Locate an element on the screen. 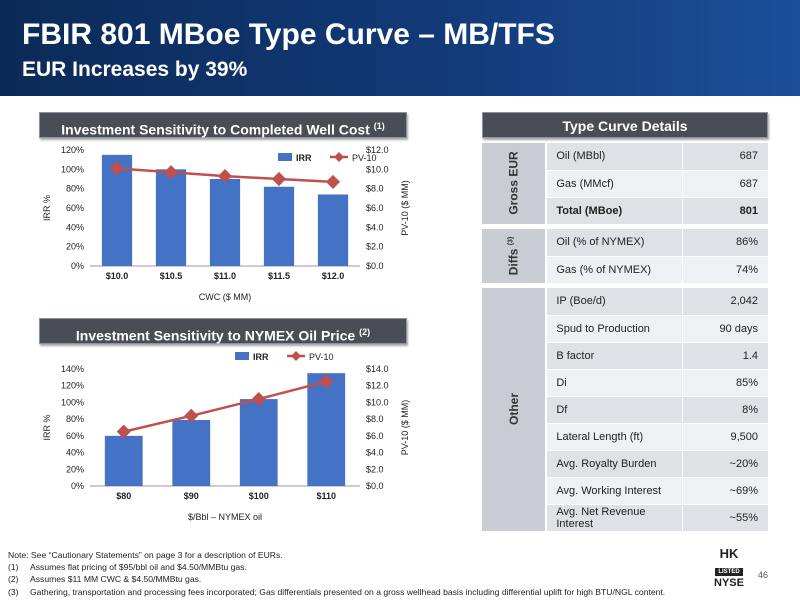  row-value: 90 days is located at coordinates (724, 329).